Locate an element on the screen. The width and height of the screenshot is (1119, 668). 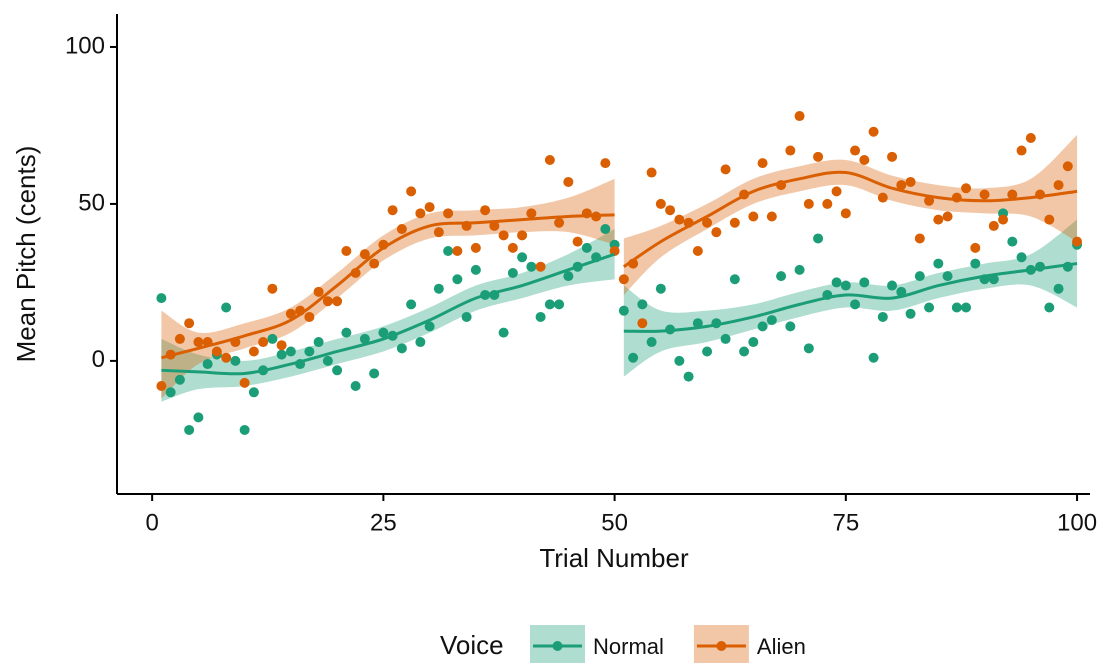
y-tick-label: 50 is located at coordinates (91, 202).